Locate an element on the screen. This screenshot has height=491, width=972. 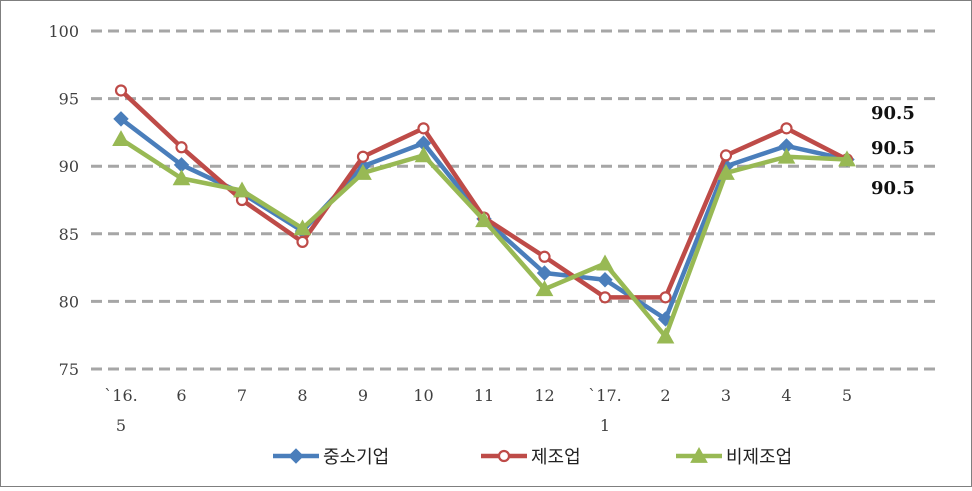
x-axis-ticks: `16.56 7 8 9 10 11 12 `17.12 3 4 5 is located at coordinates (478, 410).